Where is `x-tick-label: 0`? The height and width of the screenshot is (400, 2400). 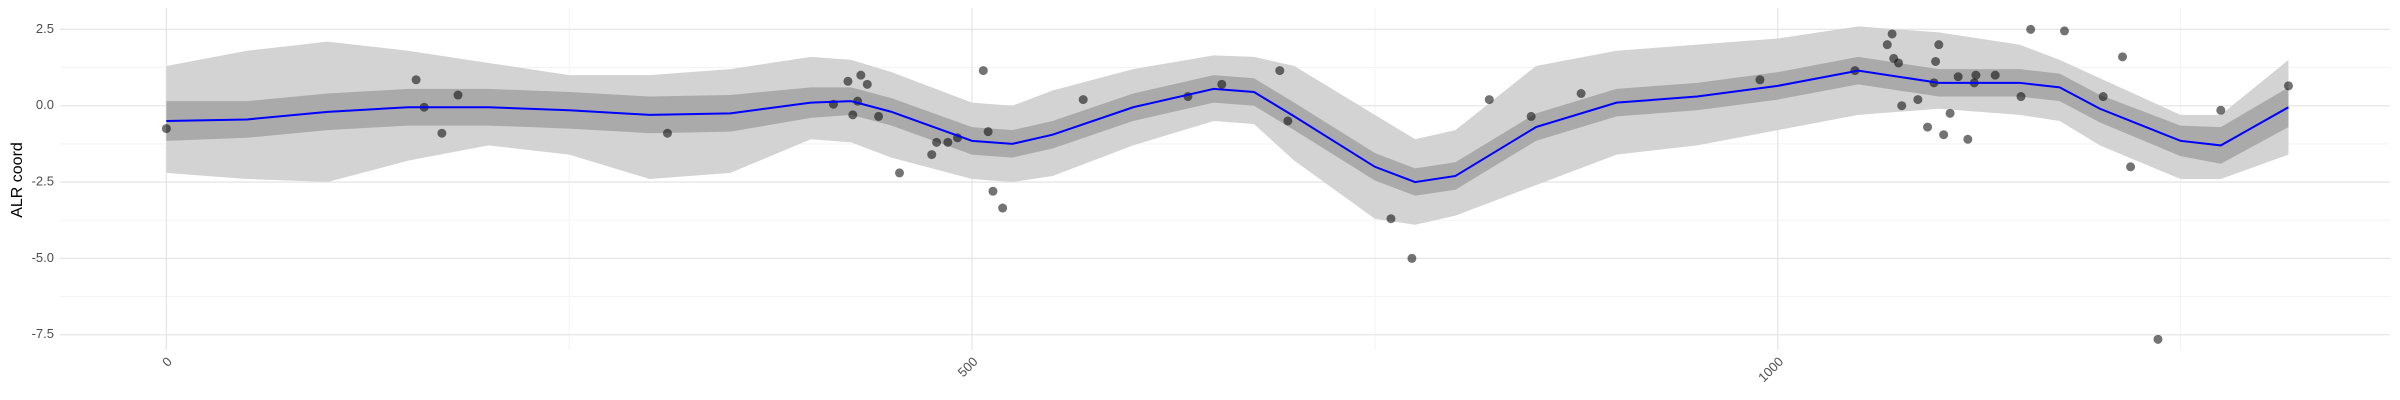
x-tick-label: 0 is located at coordinates (167, 362).